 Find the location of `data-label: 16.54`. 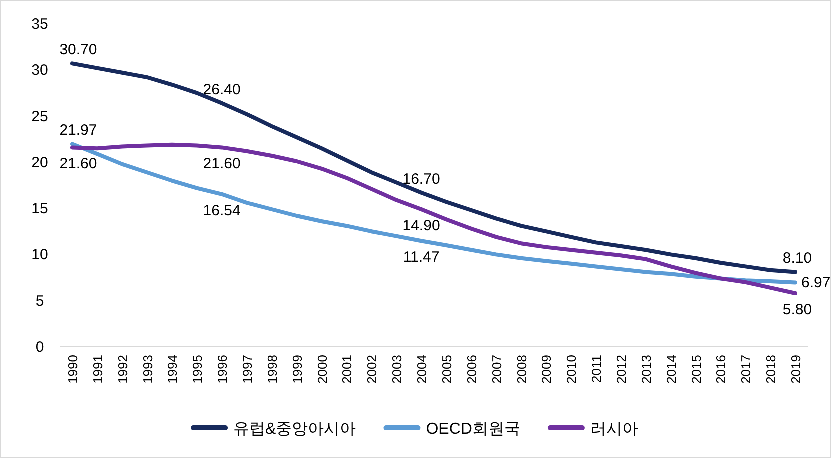

data-label: 16.54 is located at coordinates (222, 211).